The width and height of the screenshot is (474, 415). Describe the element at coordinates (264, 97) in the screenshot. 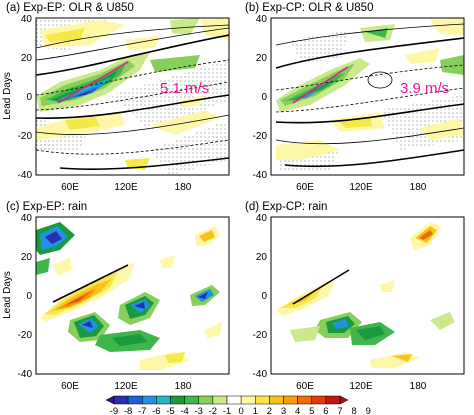

I see `panel-b-ytick-0: 0` at that location.